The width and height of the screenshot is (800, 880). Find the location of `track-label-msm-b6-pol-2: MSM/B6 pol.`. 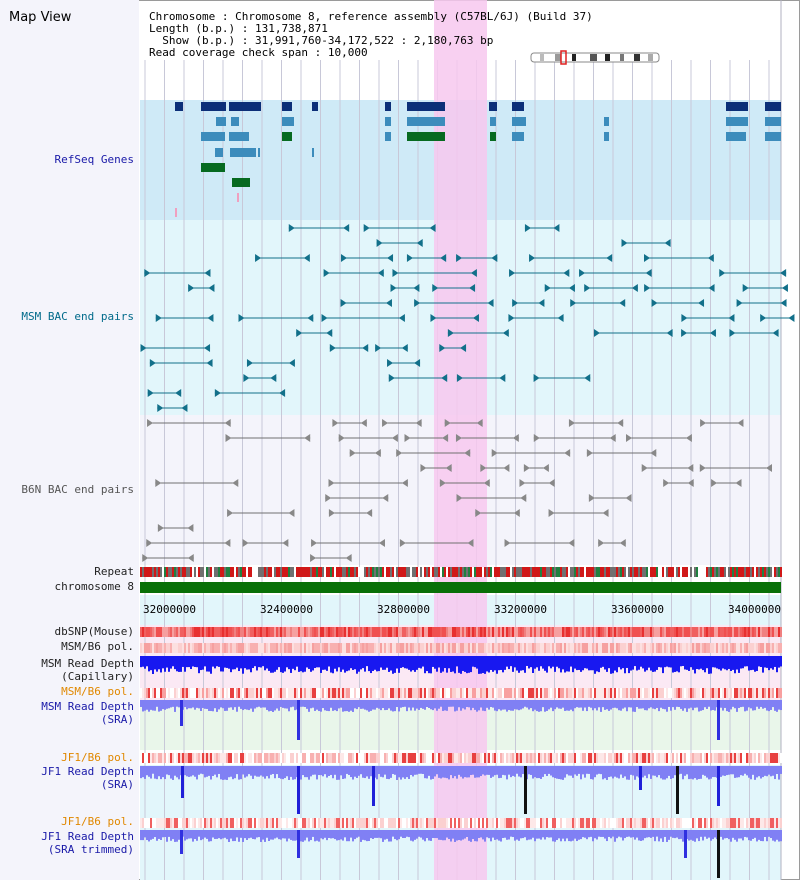

track-label-msm-b6-pol-2: MSM/B6 pol. is located at coordinates (97, 691).